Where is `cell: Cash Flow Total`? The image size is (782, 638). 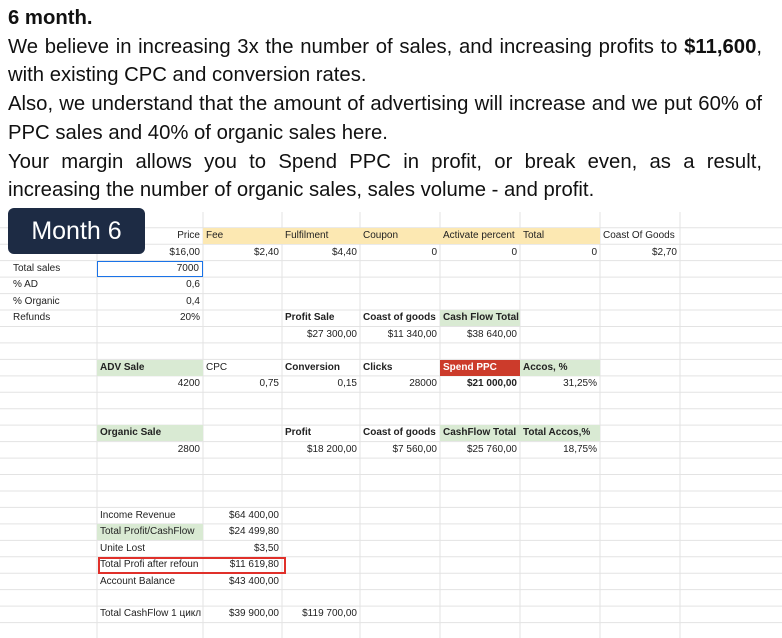 cell: Cash Flow Total is located at coordinates (480, 318).